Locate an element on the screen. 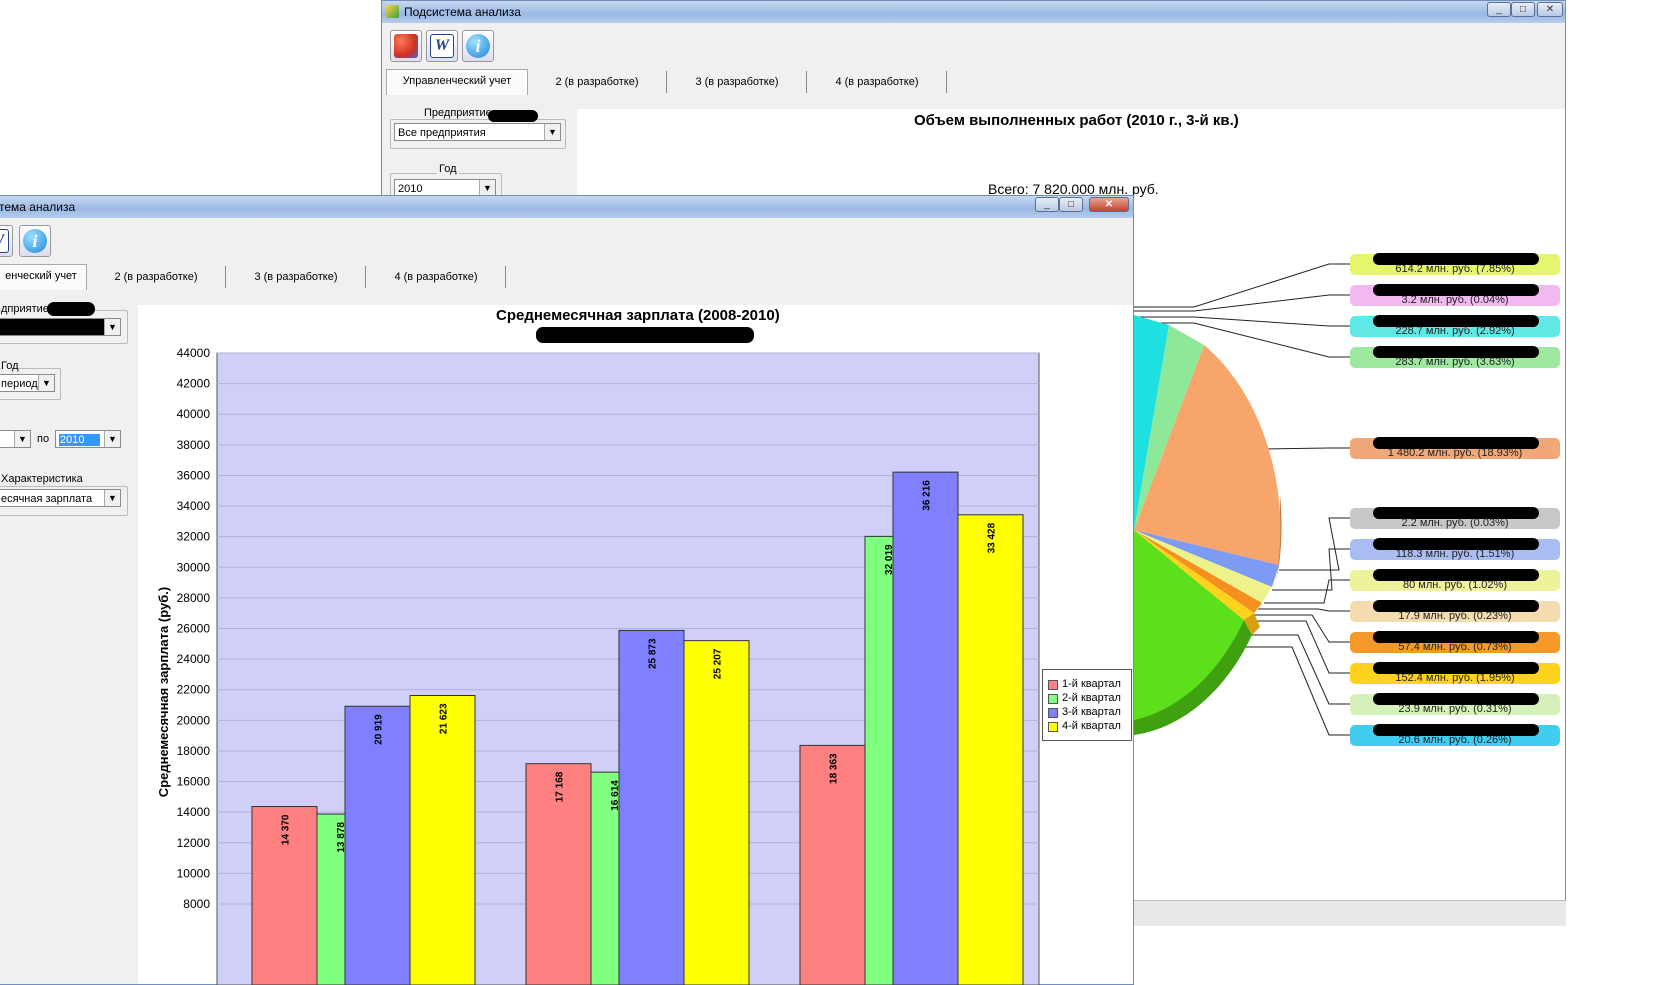 The image size is (1674, 985). legend-item: 1-й квартал is located at coordinates (1091, 684).